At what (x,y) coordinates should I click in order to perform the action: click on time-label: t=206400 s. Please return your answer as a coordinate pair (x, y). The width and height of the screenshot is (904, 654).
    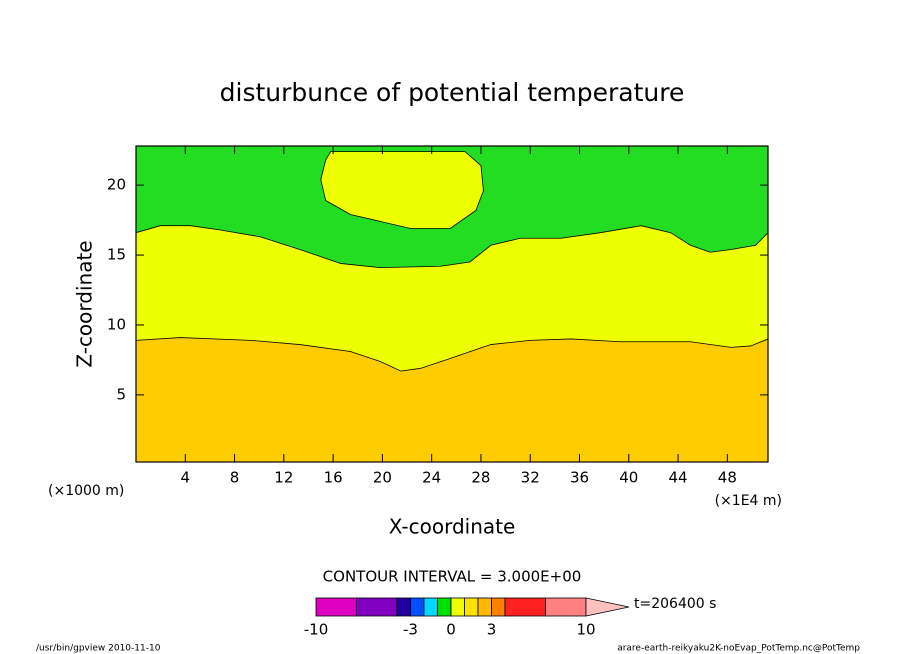
    Looking at the image, I should click on (675, 604).